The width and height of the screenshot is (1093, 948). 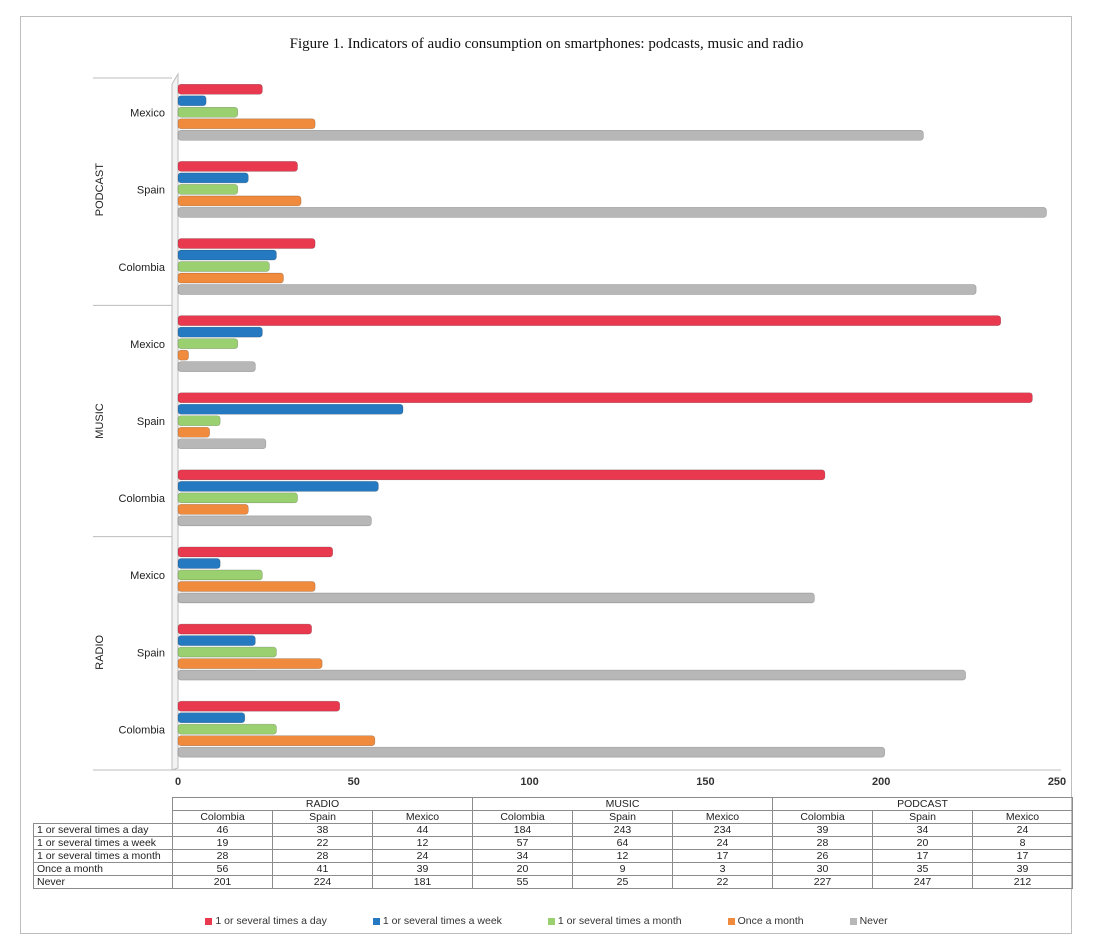 I want to click on bar-music-mexico-never, so click(x=216, y=366).